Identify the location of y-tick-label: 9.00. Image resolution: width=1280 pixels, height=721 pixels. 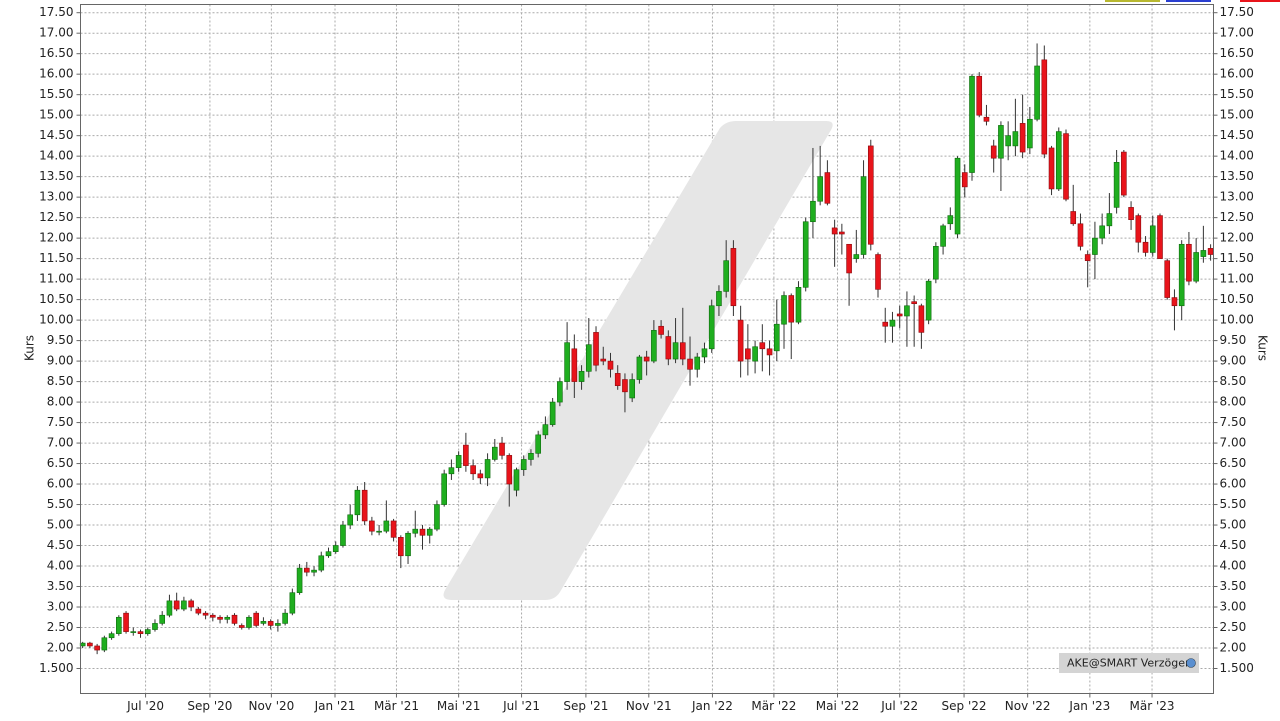
(60, 361).